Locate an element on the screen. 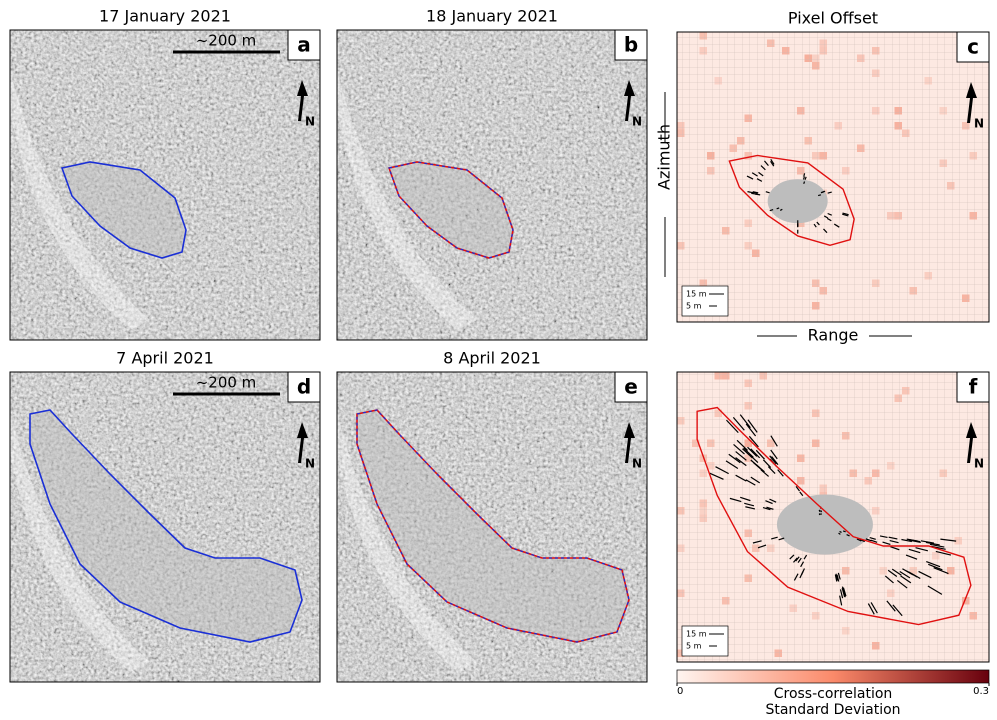 The image size is (997, 720). panel-letter: a is located at coordinates (304, 45).